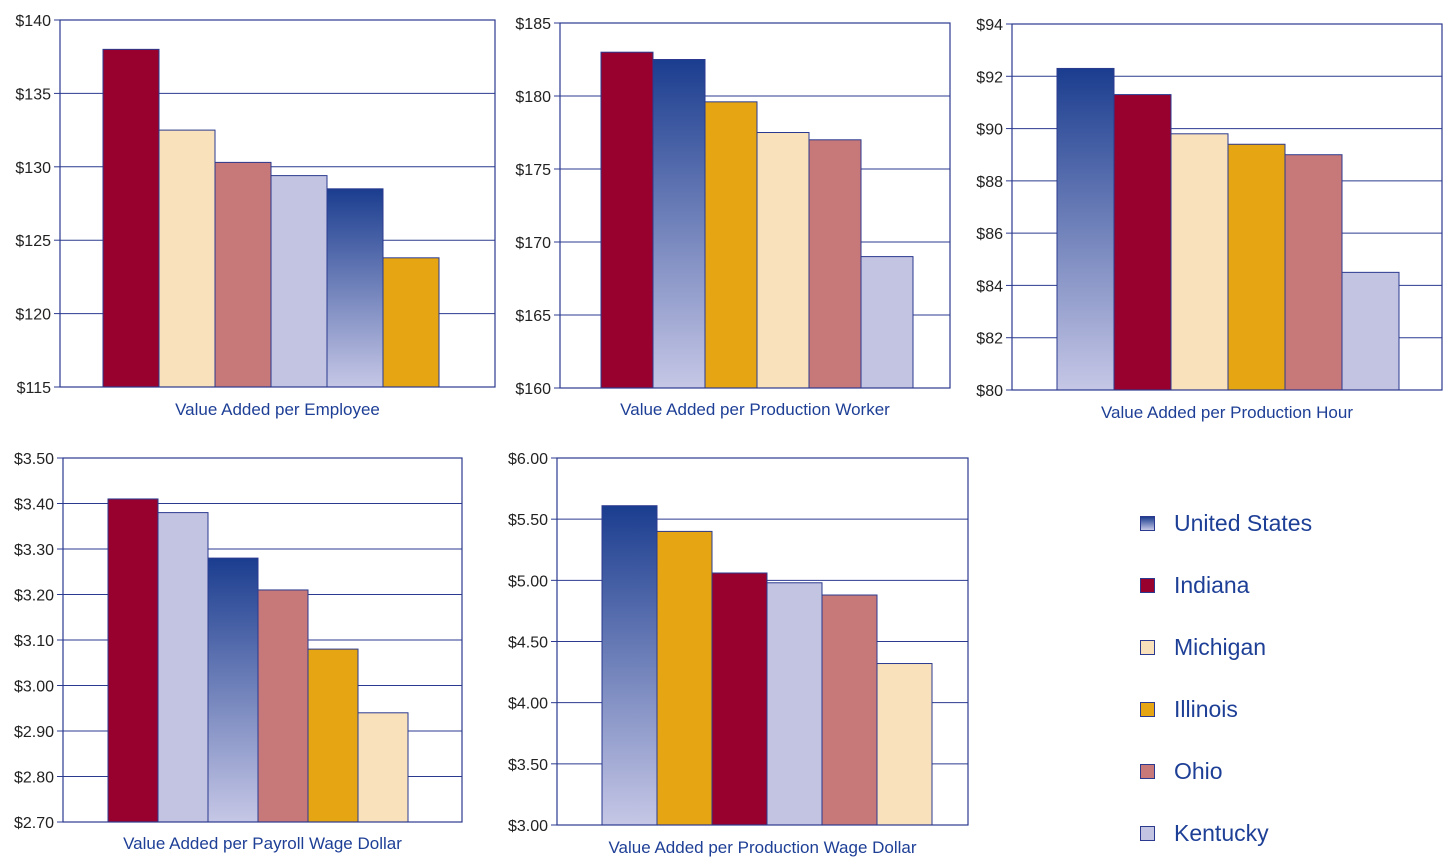  I want to click on legend-label: United States, so click(1243, 522).